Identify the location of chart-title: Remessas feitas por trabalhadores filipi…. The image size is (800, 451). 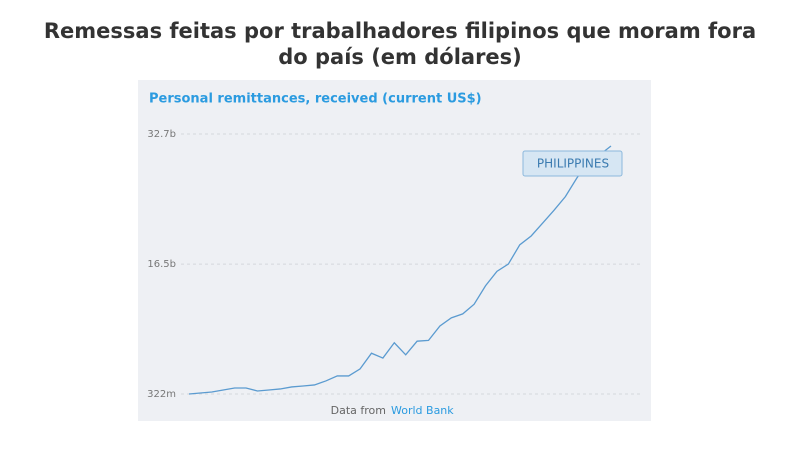
(400, 31).